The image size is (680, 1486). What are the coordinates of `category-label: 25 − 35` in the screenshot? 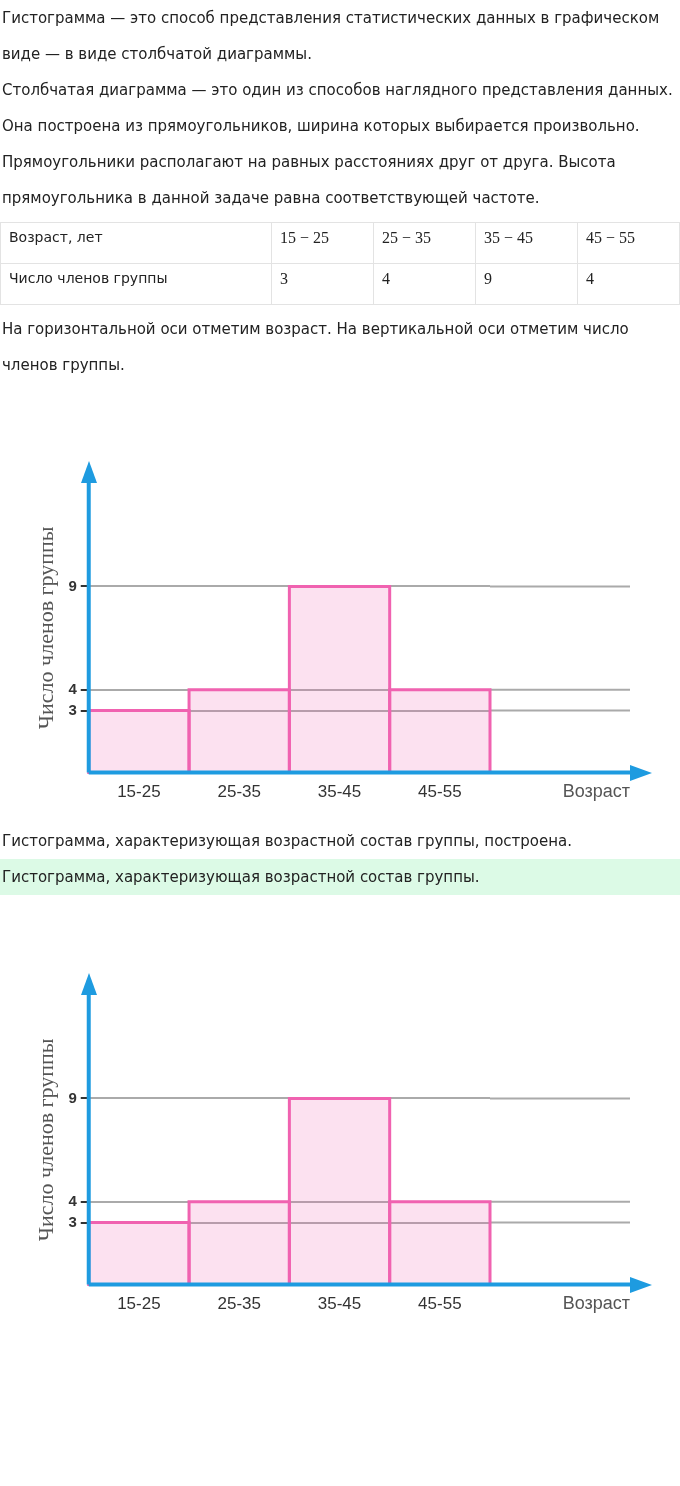 It's located at (424, 243).